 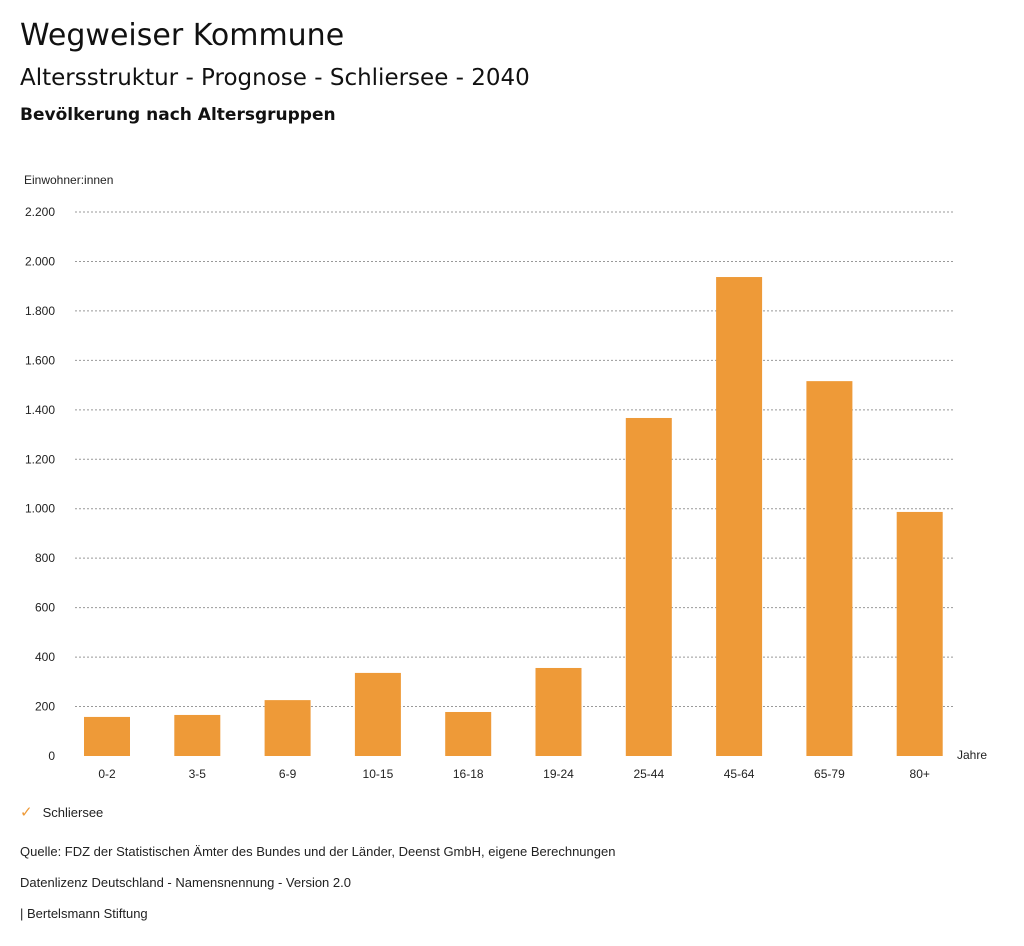 What do you see at coordinates (468, 774) in the screenshot?
I see `x-tick-label: 16-18` at bounding box center [468, 774].